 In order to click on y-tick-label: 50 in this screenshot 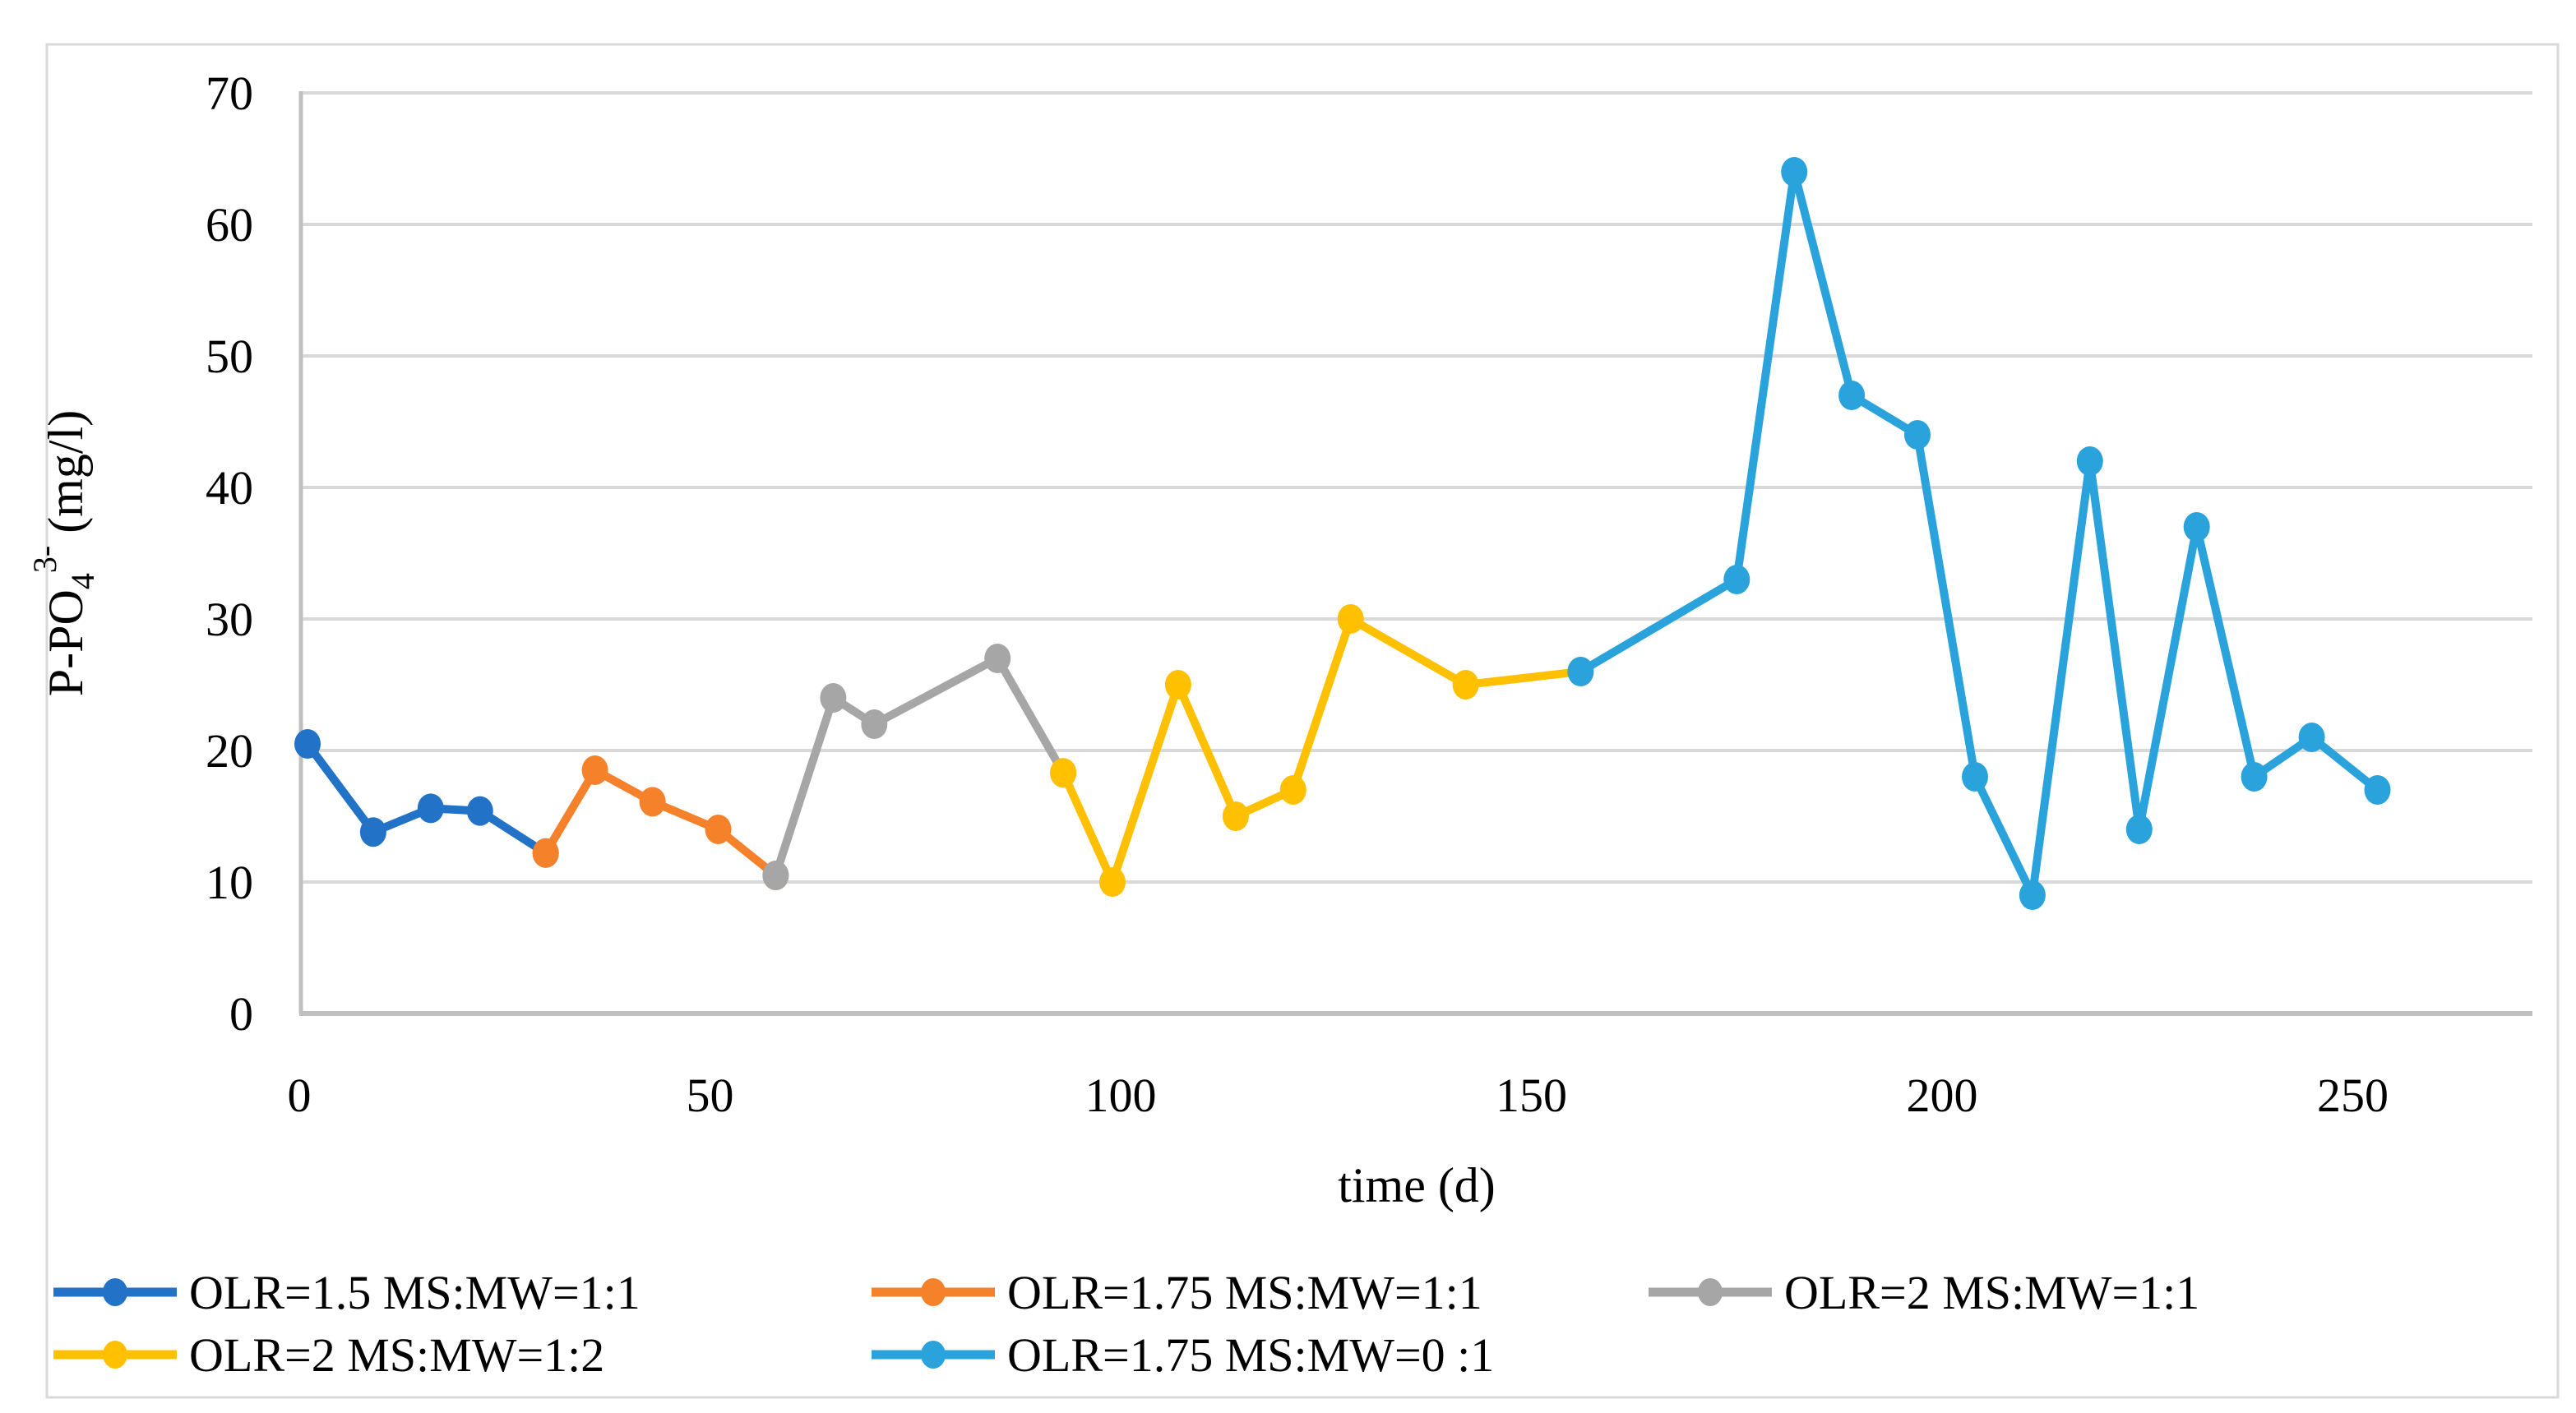, I will do `click(229, 356)`.